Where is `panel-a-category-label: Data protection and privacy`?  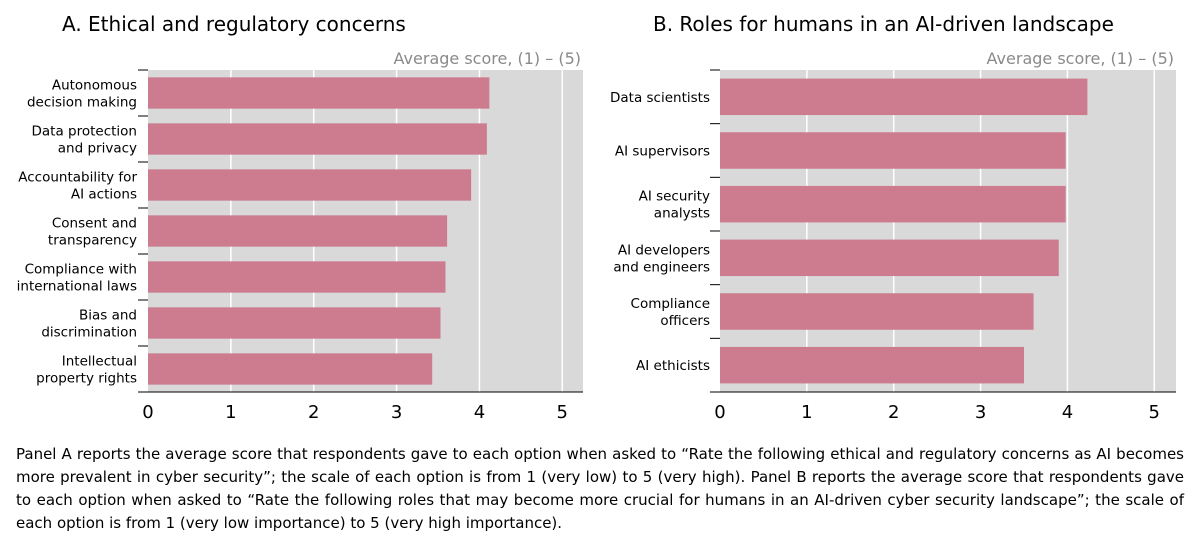 panel-a-category-label: Data protection and privacy is located at coordinates (85, 140).